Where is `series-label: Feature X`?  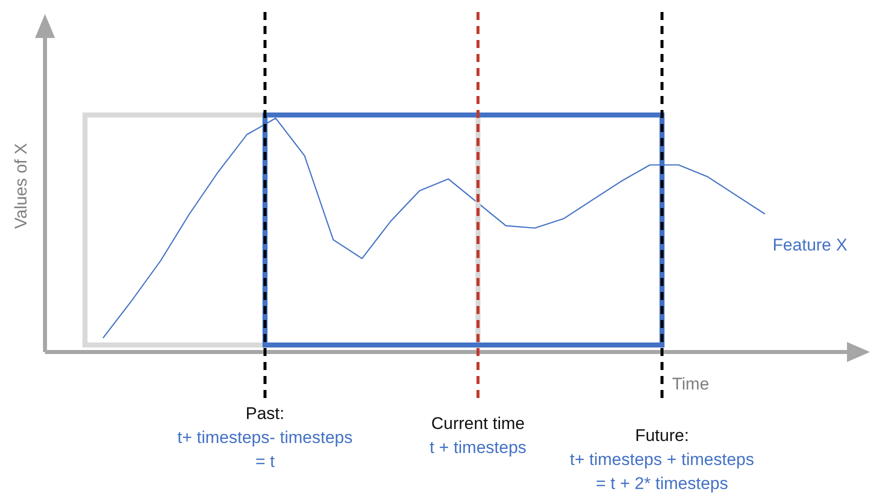
series-label: Feature X is located at coordinates (810, 245).